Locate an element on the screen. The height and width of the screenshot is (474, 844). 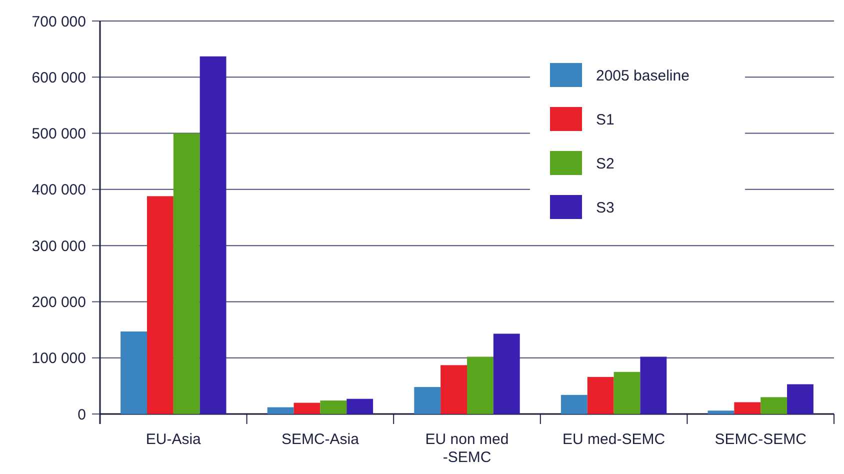
y-tick-label: 700 000 is located at coordinates (59, 21).